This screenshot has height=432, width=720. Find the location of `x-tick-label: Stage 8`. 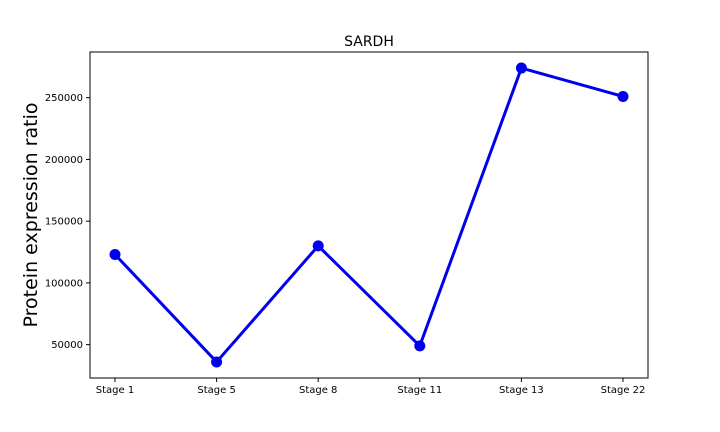

x-tick-label: Stage 8 is located at coordinates (318, 390).